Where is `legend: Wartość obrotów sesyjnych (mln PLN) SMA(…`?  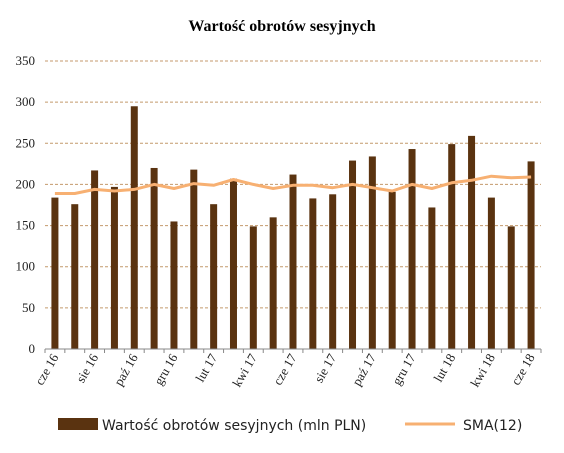
legend: Wartość obrotów sesyjnych (mln PLN) SMA(… is located at coordinates (290, 426).